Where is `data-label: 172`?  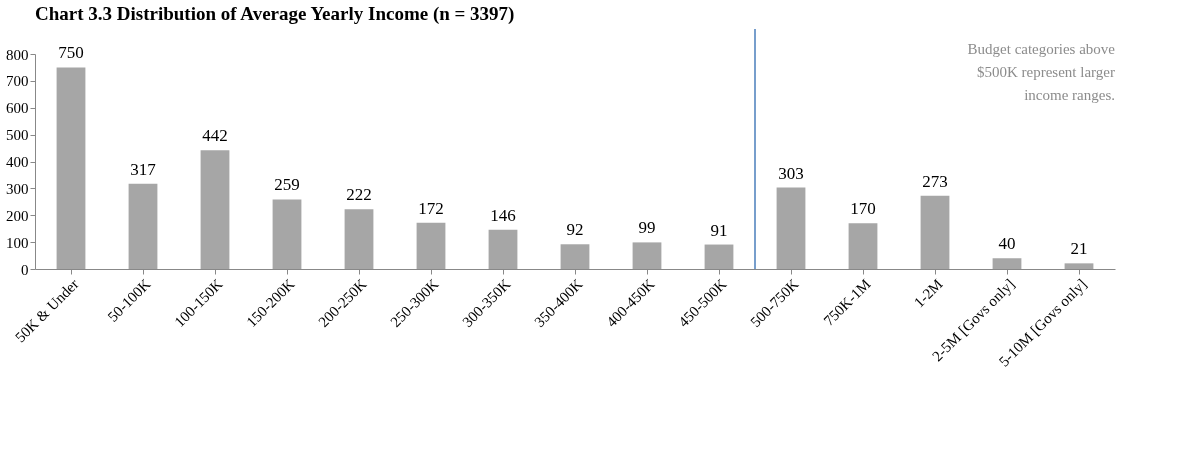
data-label: 172 is located at coordinates (431, 208).